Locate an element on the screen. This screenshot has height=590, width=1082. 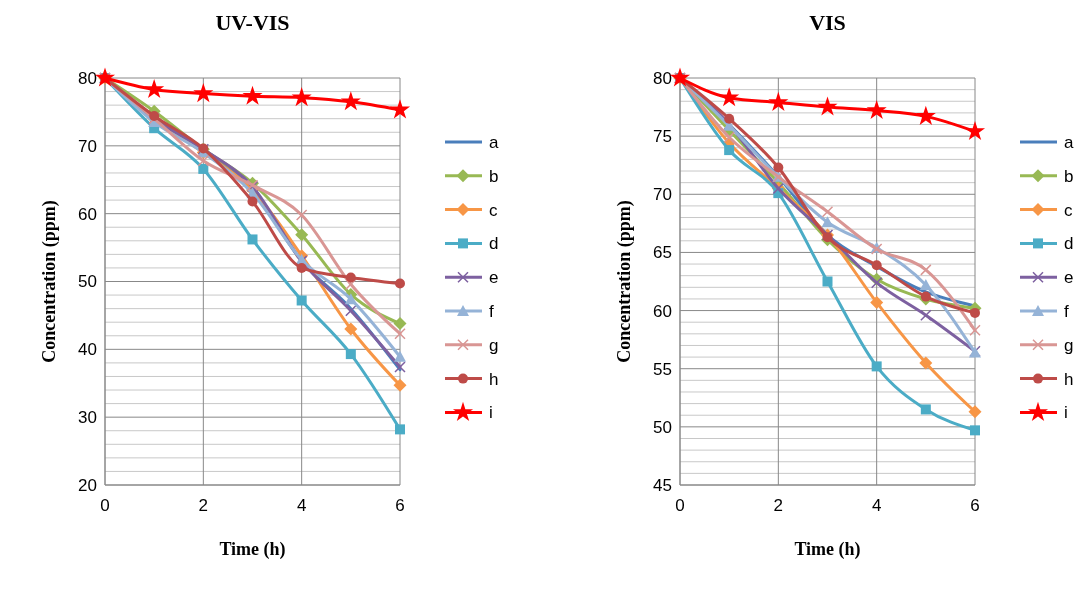
y-tick-label: 75 is located at coordinates (662, 137).